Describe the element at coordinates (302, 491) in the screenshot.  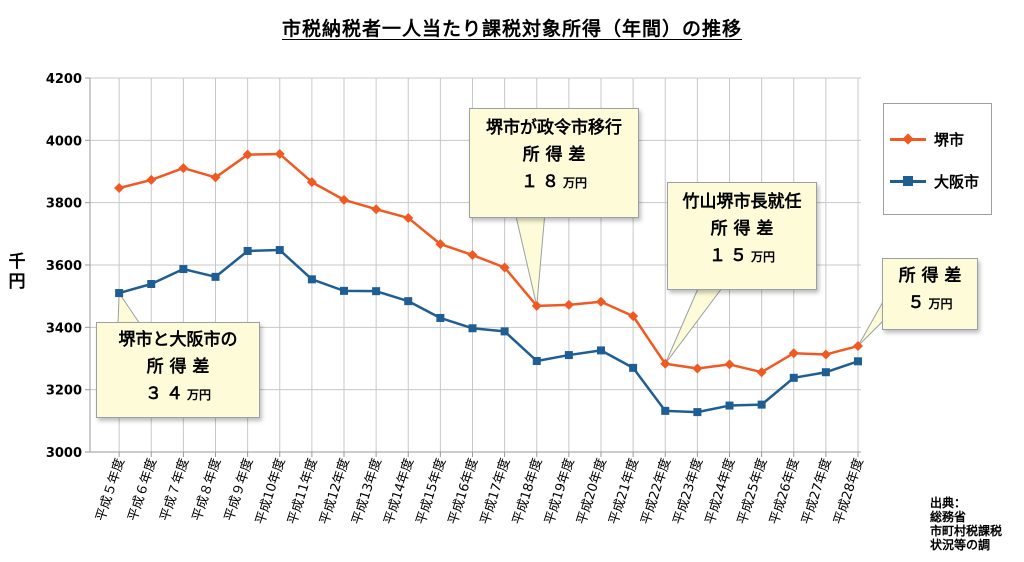
I see `x-tick-label: 平成11年度` at that location.